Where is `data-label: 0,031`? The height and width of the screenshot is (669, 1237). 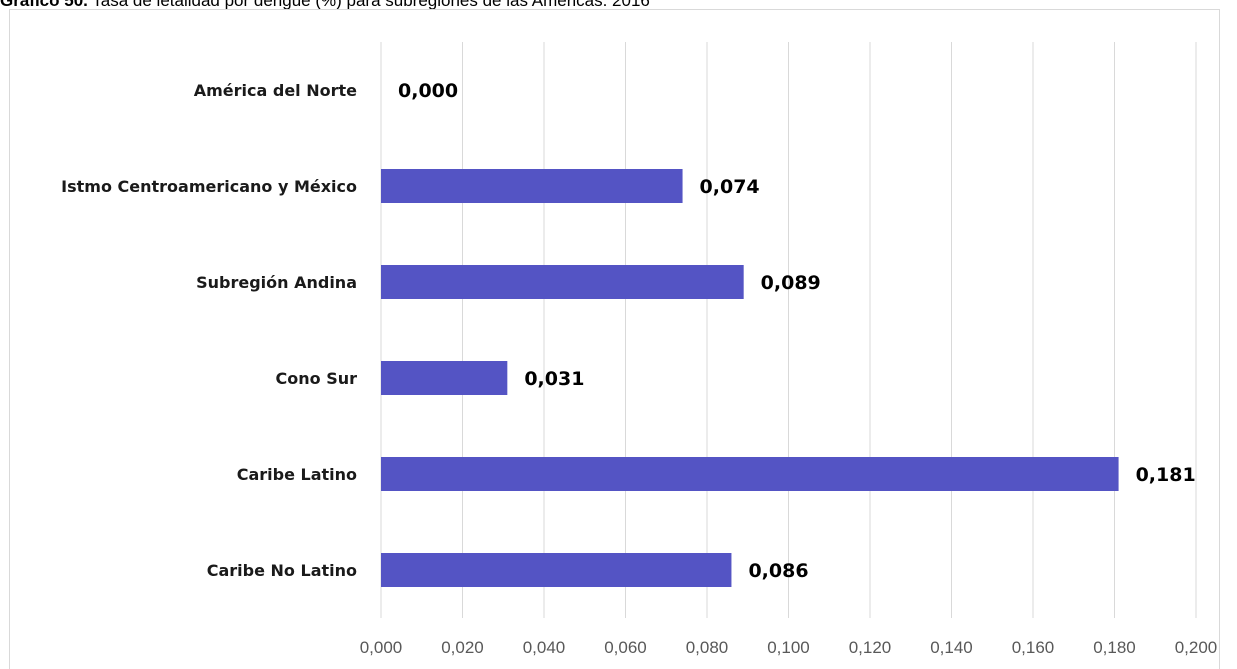 data-label: 0,031 is located at coordinates (554, 379).